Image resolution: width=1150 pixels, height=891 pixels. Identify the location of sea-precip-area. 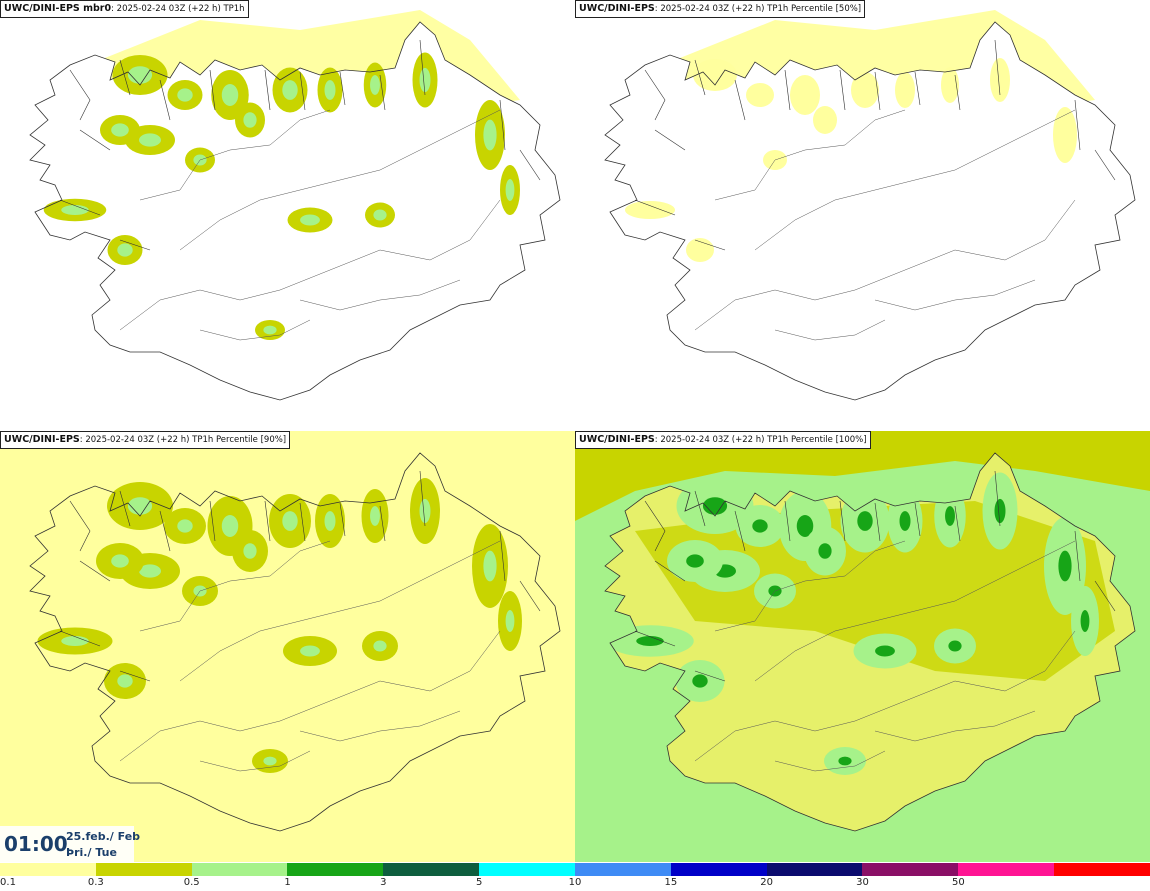
(862, 476).